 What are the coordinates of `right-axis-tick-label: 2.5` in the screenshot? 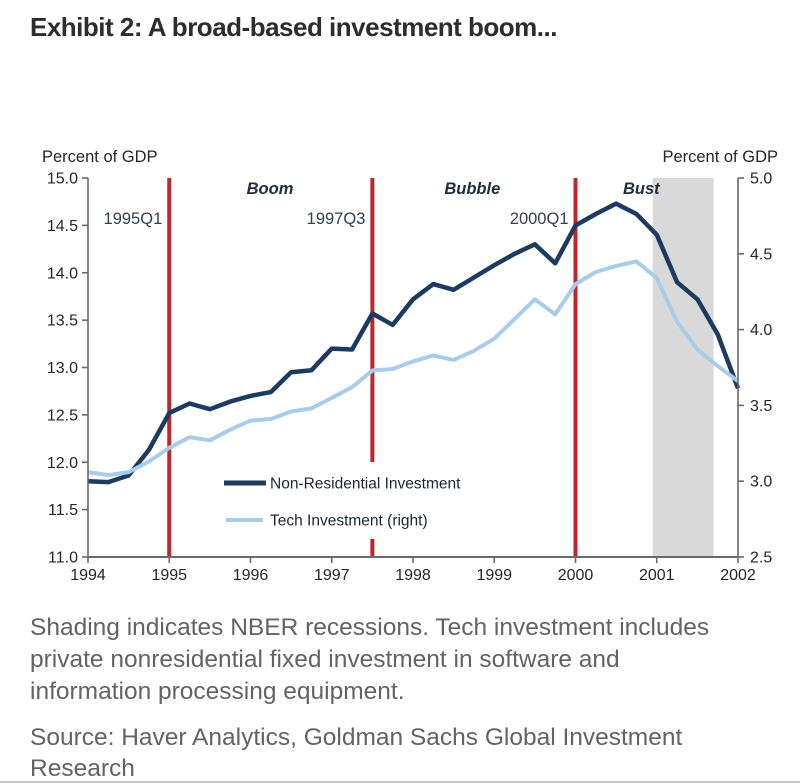 It's located at (761, 558).